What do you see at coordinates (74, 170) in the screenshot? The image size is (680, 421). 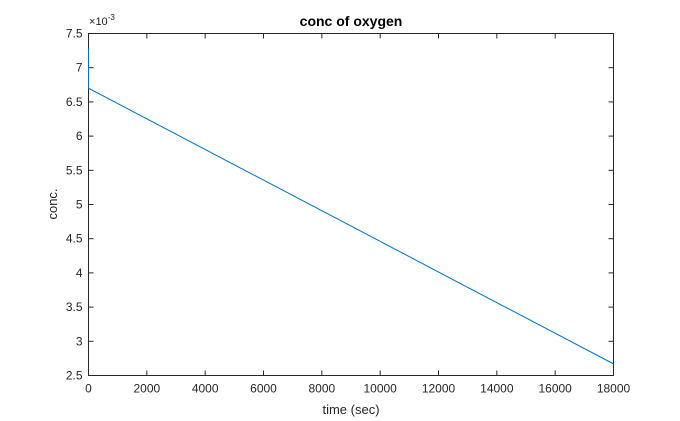 I see `y-tick-label: 5.5` at bounding box center [74, 170].